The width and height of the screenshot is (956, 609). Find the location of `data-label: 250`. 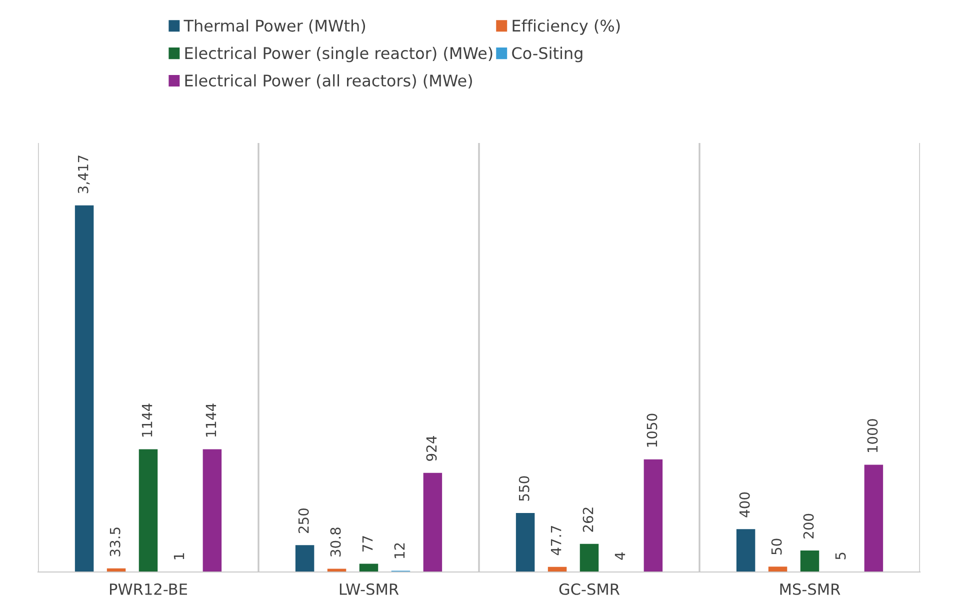

data-label: 250 is located at coordinates (303, 521).